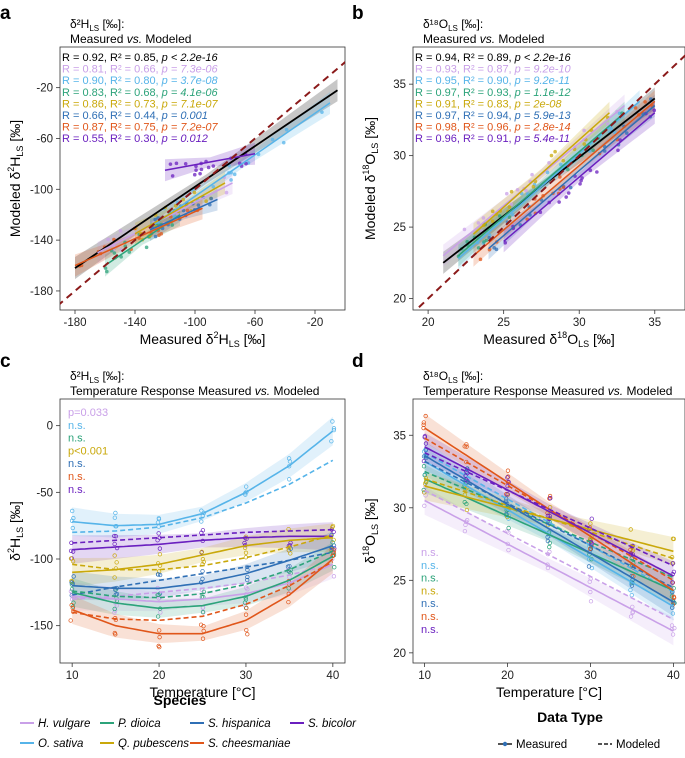 The height and width of the screenshot is (758, 685). What do you see at coordinates (486, 81) in the screenshot?
I see `stat-r2: , R² = 0.90,` at bounding box center [486, 81].